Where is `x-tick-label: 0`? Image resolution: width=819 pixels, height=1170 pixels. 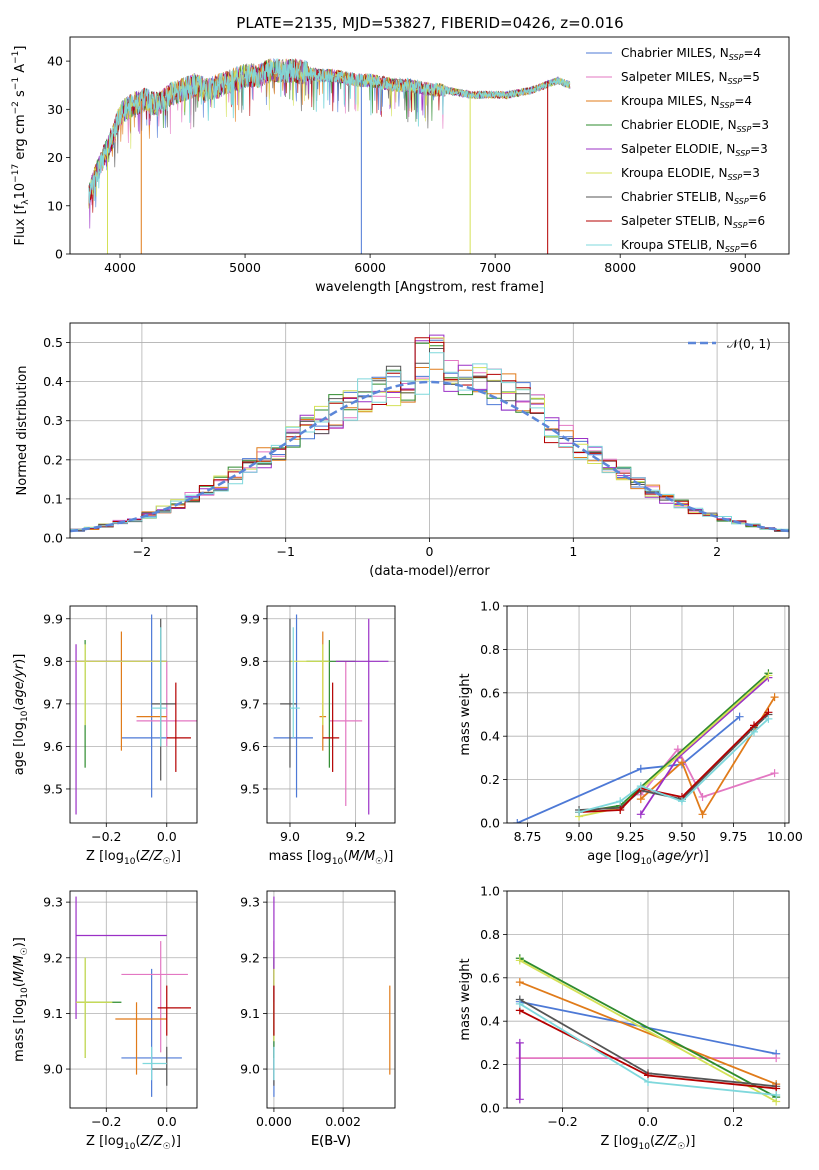
x-tick-label: 0 is located at coordinates (430, 551).